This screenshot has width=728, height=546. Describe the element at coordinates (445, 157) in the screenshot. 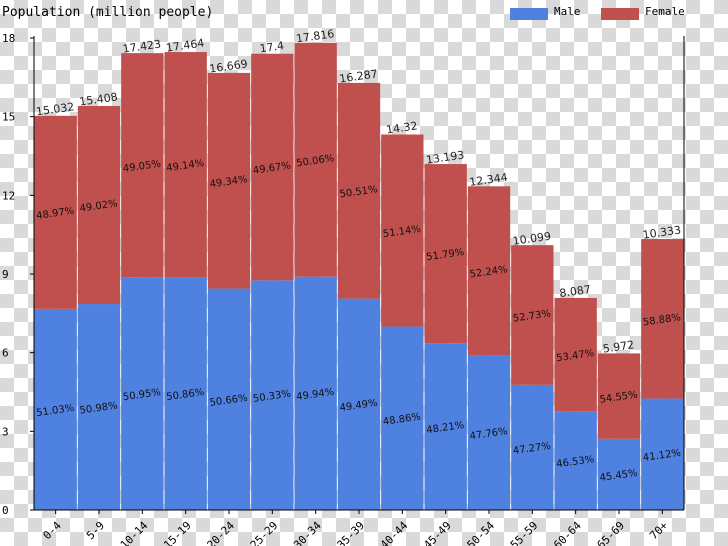

I see `total-label: 13.193` at that location.